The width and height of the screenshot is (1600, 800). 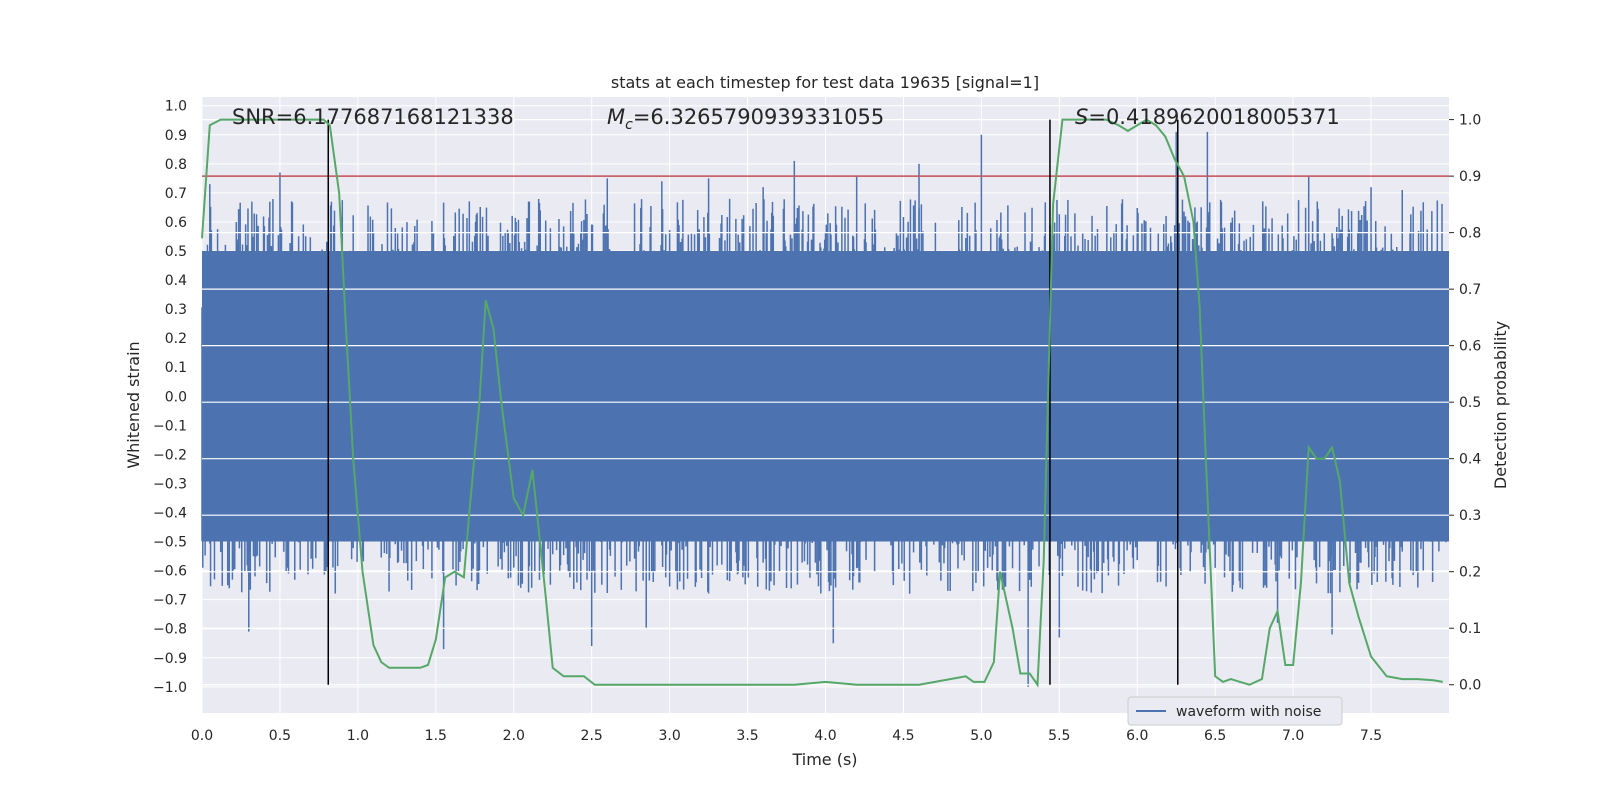 What do you see at coordinates (202, 736) in the screenshot?
I see `x-tick-label-0: 0.0` at bounding box center [202, 736].